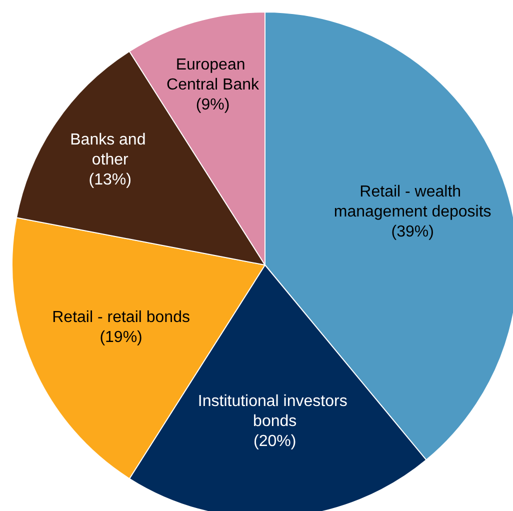  What do you see at coordinates (110, 179) in the screenshot?
I see `data-label: (13%)` at bounding box center [110, 179].